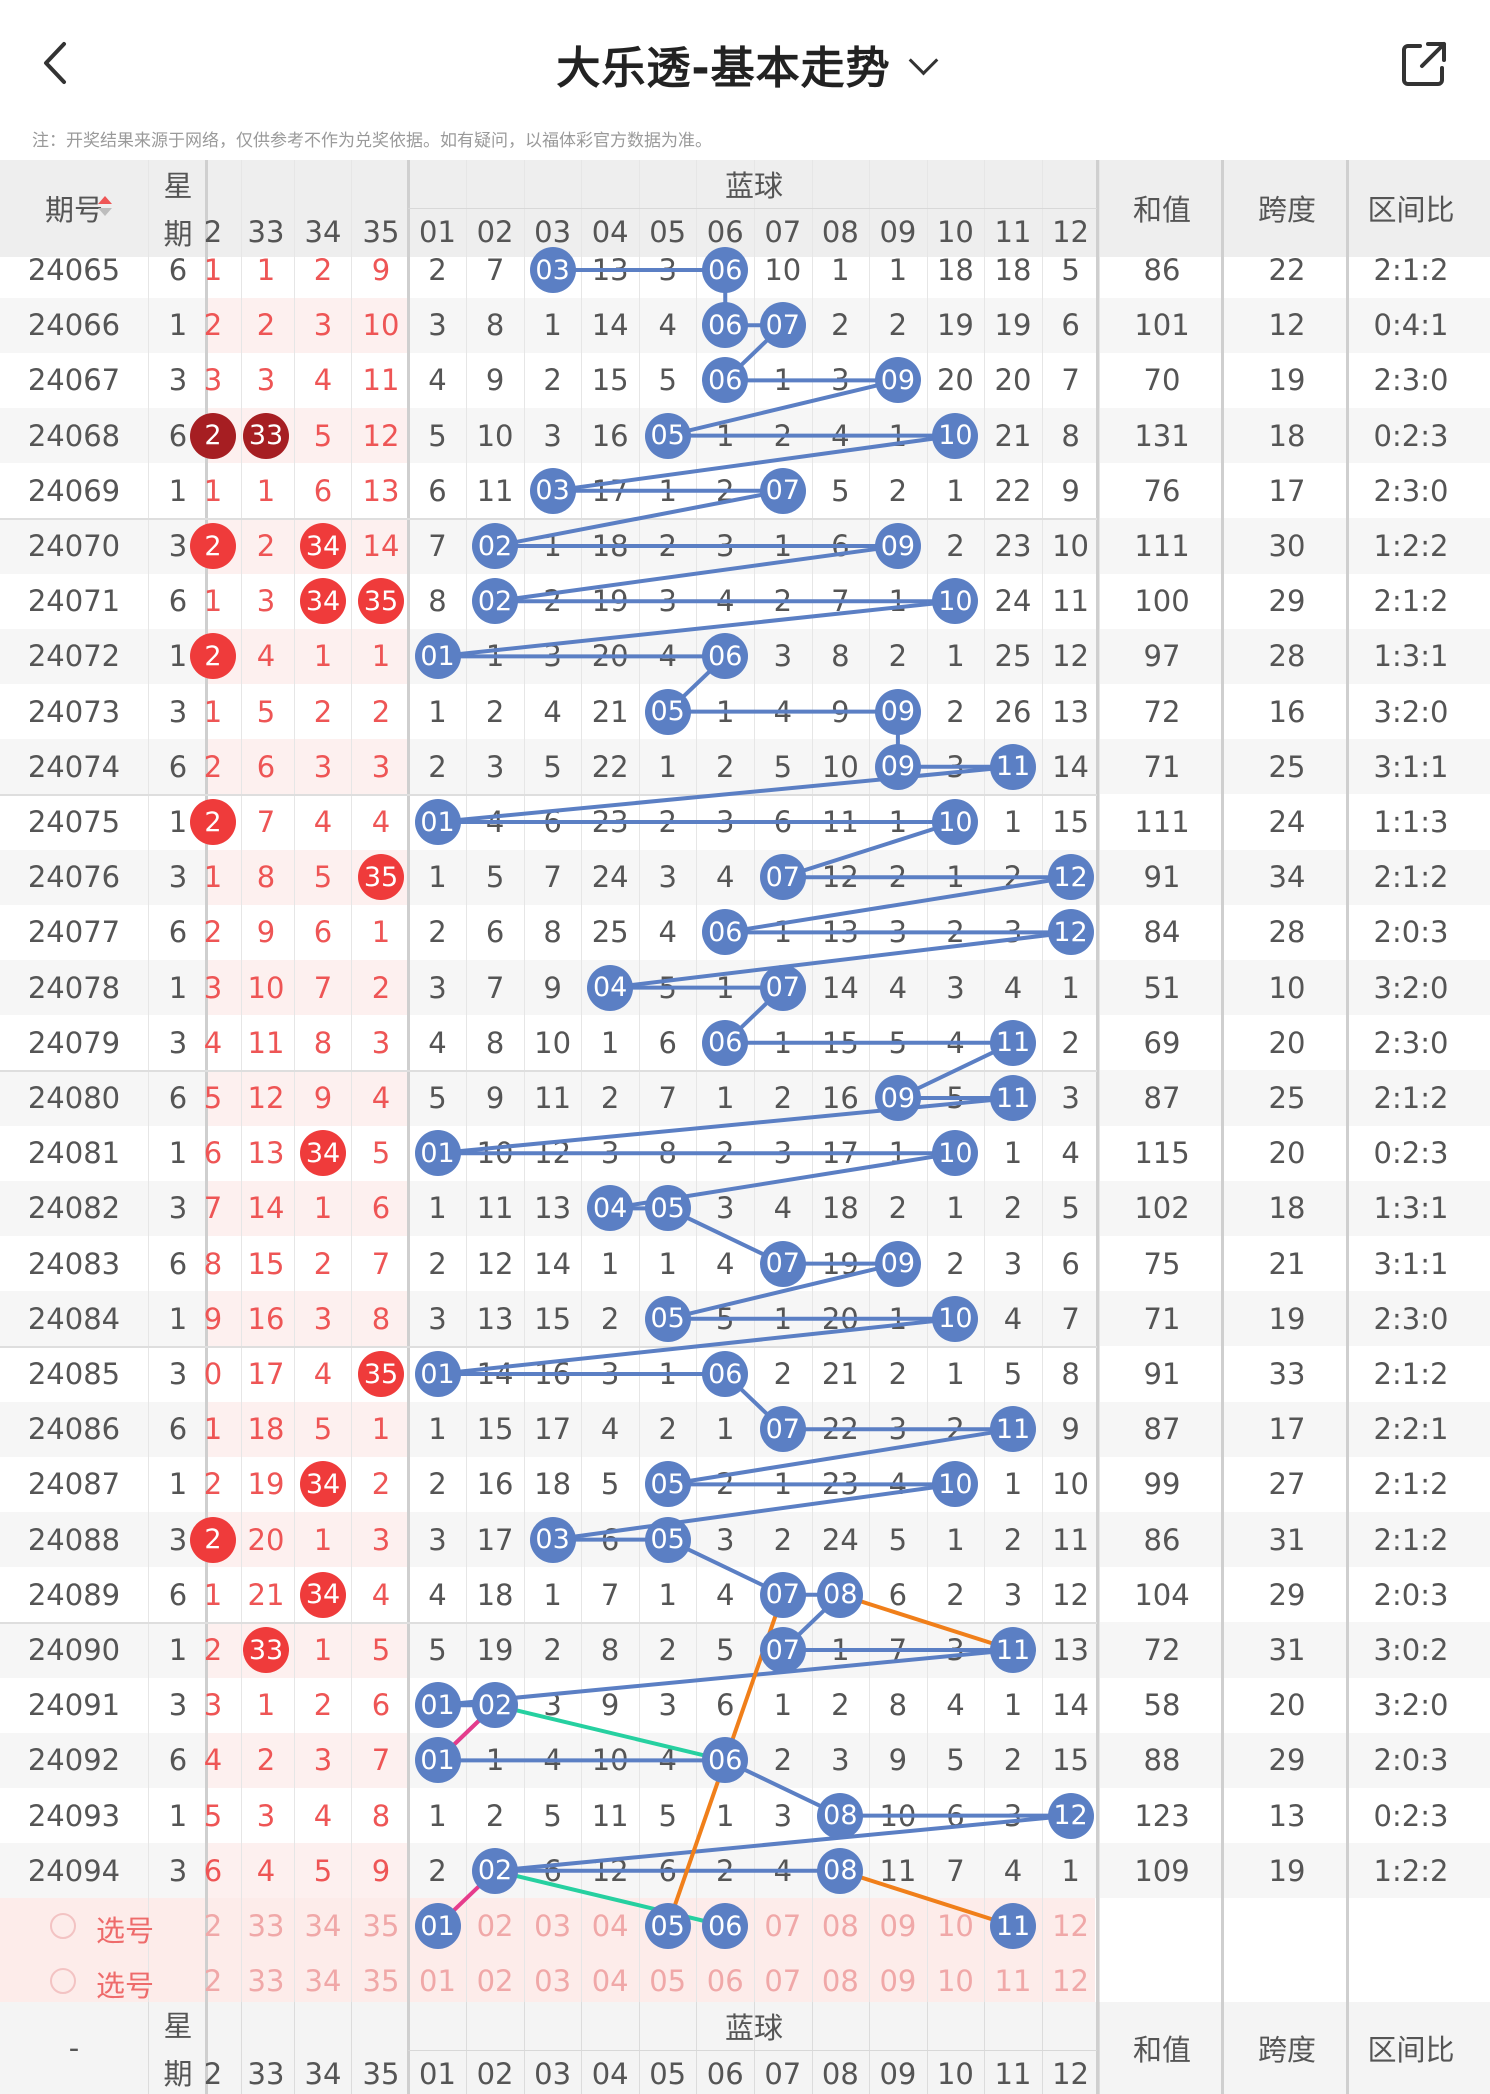 The height and width of the screenshot is (2094, 1490). I want to click on footer-front-header: 34, so click(323, 2074).